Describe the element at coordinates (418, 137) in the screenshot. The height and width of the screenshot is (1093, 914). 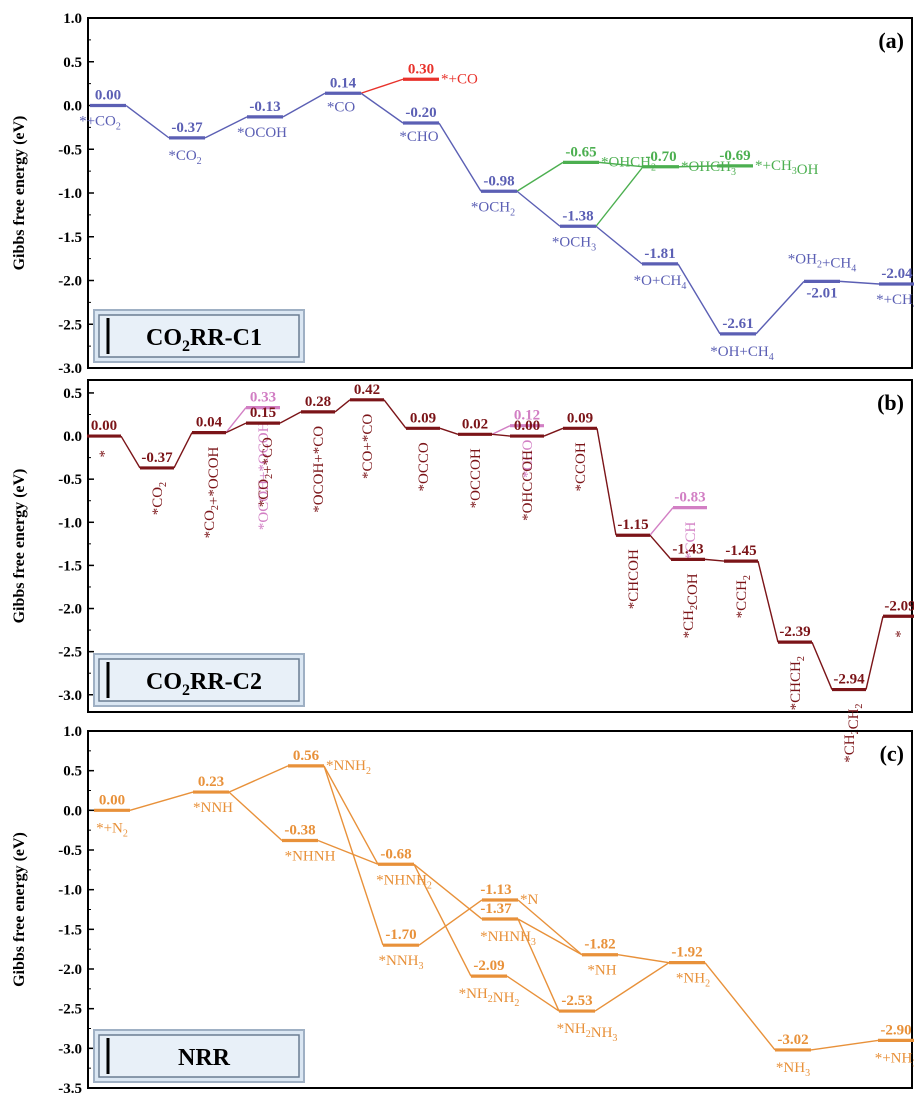
I see `species-label: *CHO` at that location.